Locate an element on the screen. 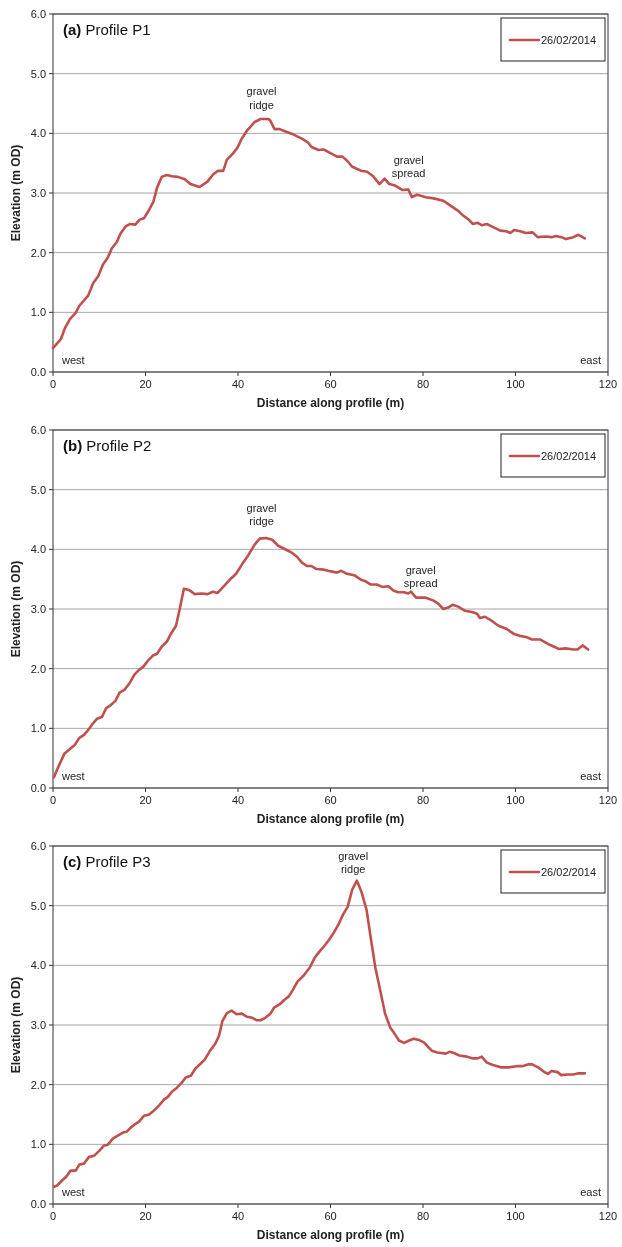  text: (c) Profile P3 is located at coordinates (107, 861).